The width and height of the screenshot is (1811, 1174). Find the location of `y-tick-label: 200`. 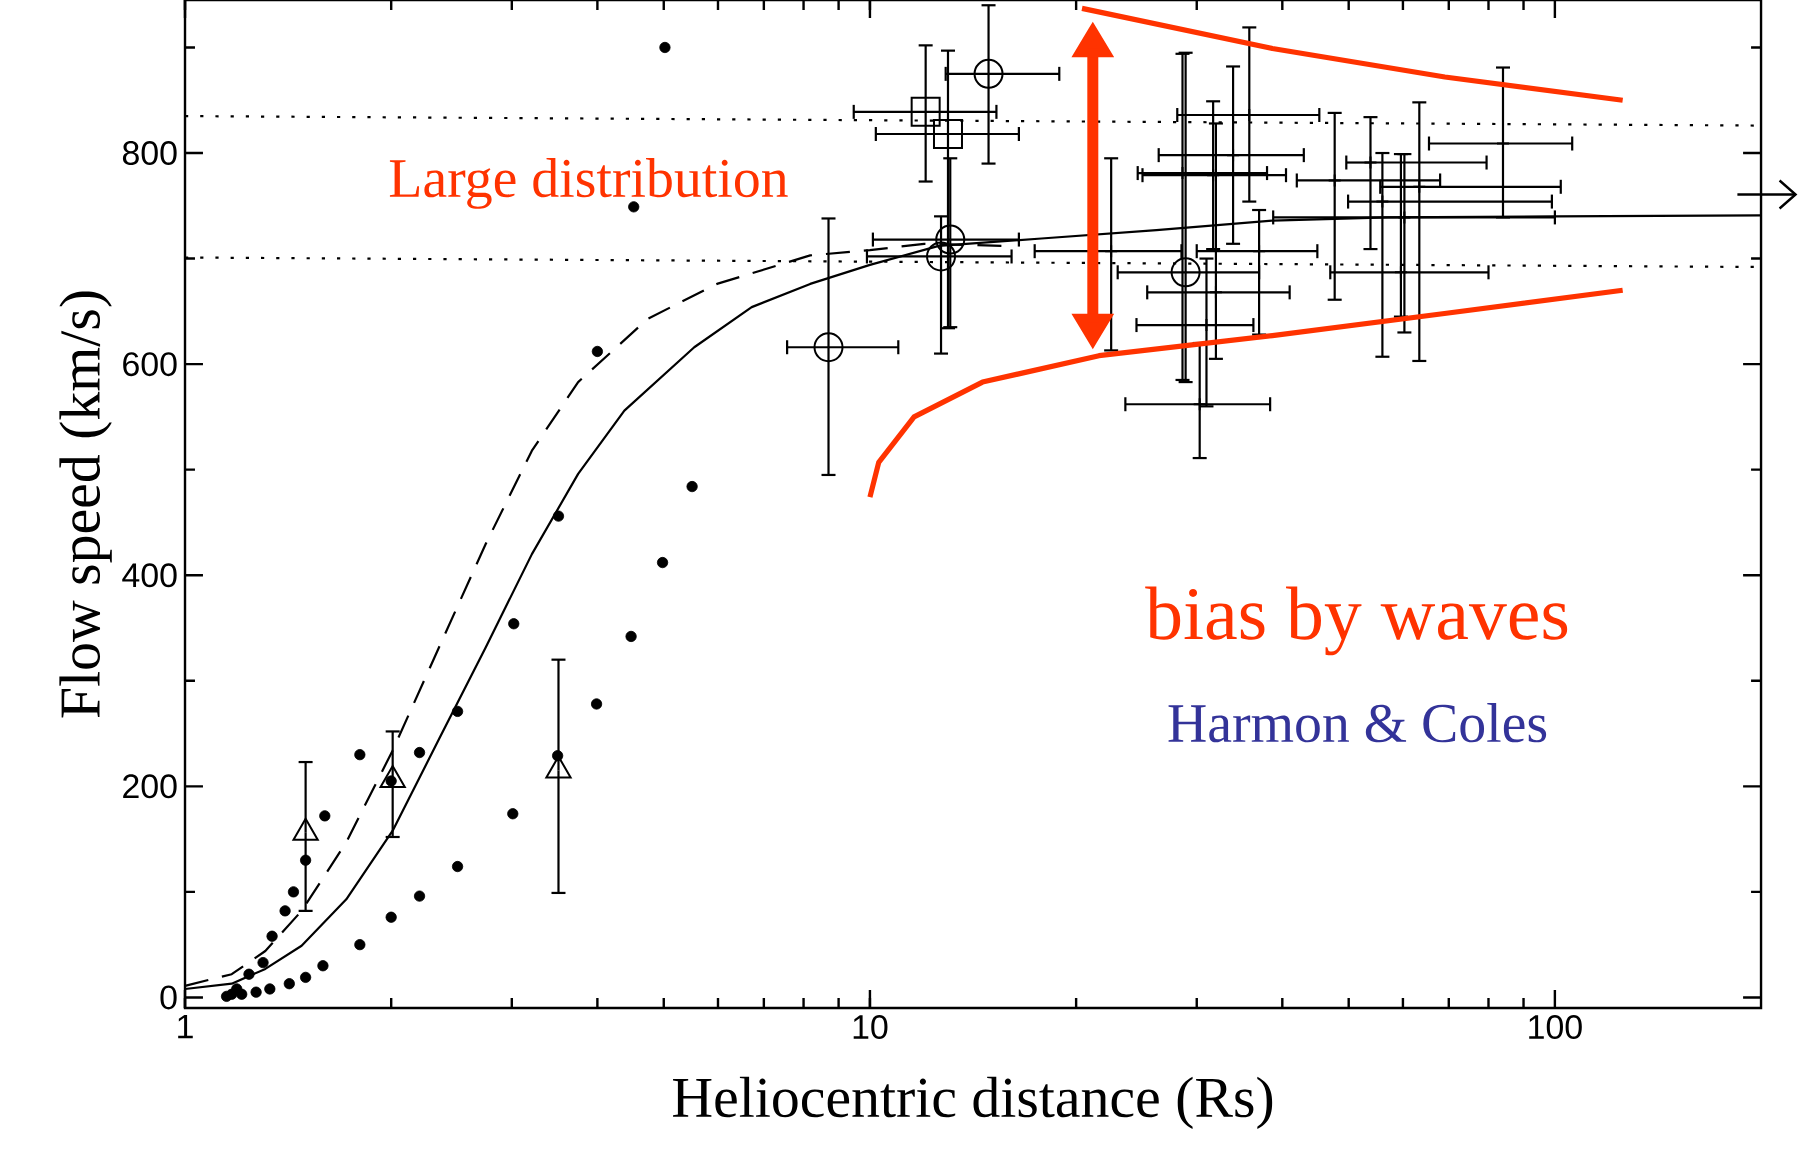

y-tick-label: 200 is located at coordinates (150, 786).